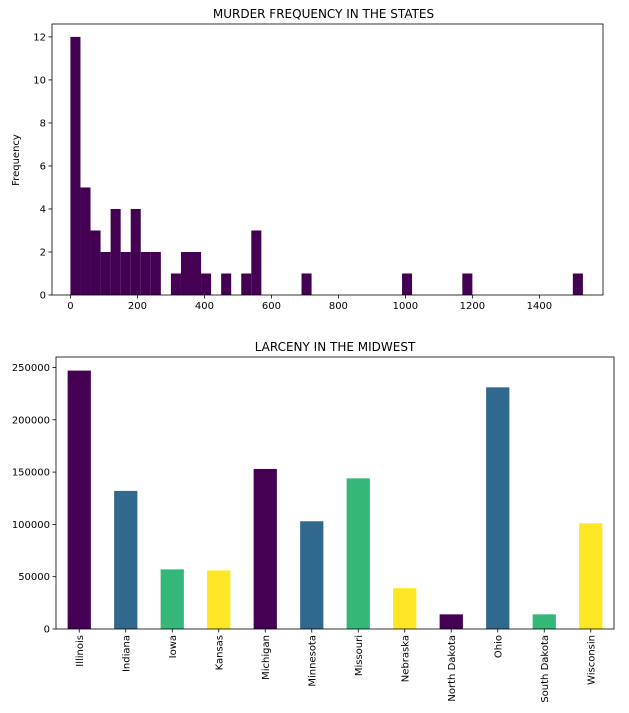  Describe the element at coordinates (338, 306) in the screenshot. I see `hist-x-tick-label: 800` at that location.